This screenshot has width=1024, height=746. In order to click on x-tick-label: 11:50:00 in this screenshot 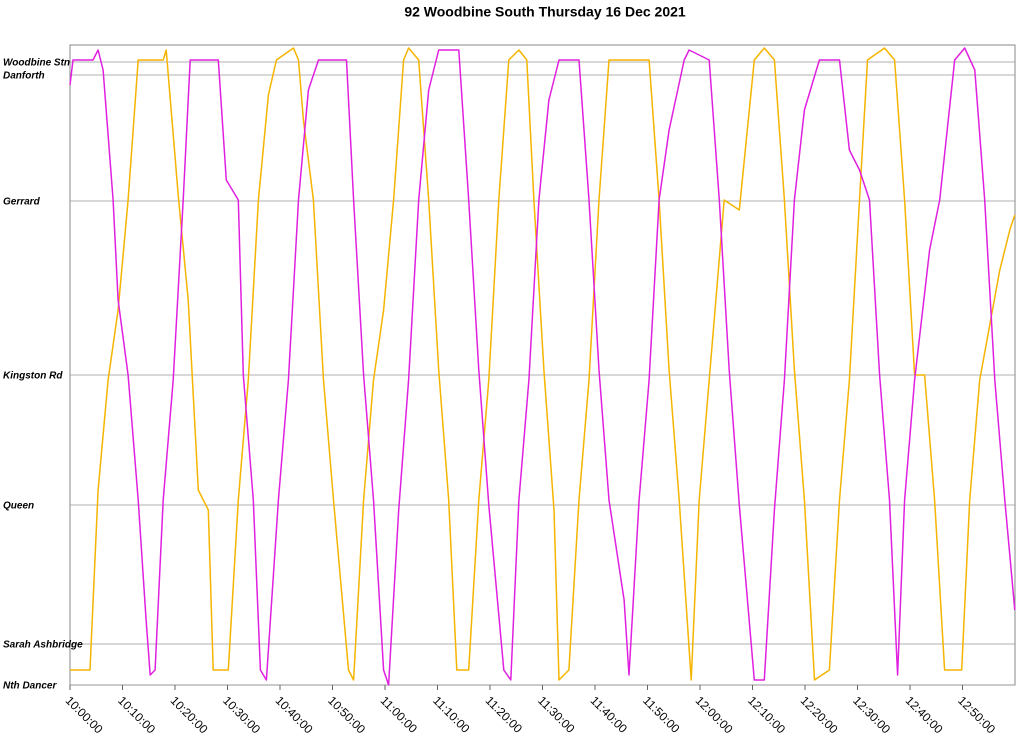, I will do `click(661, 714)`.